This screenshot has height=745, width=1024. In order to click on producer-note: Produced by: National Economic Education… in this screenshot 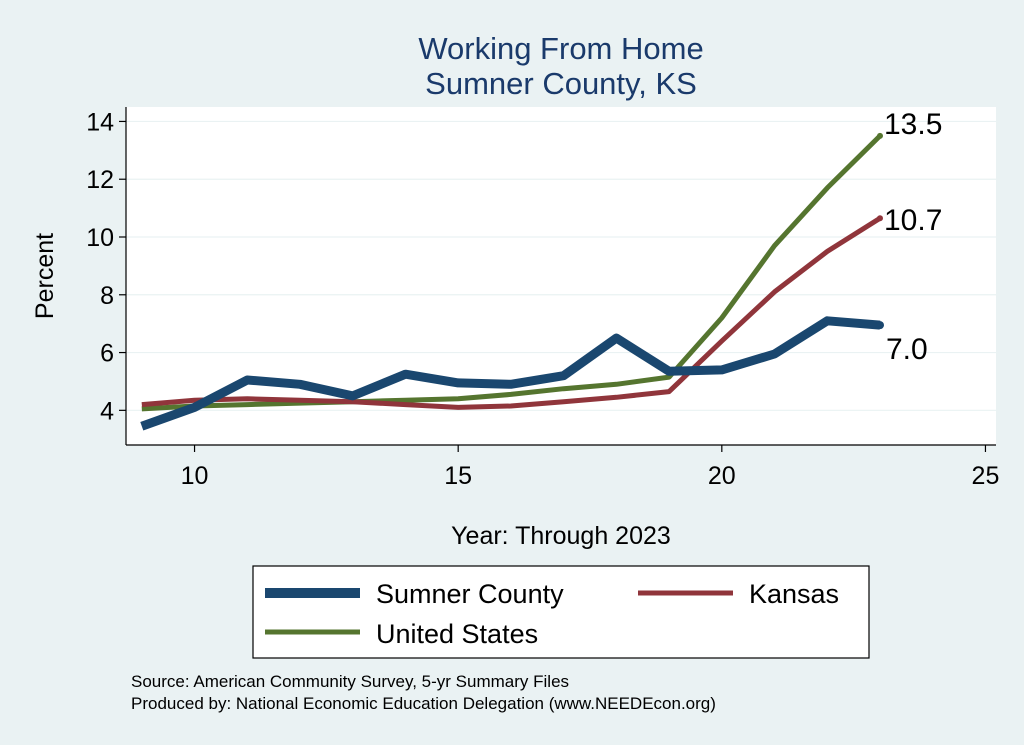, I will do `click(423, 703)`.